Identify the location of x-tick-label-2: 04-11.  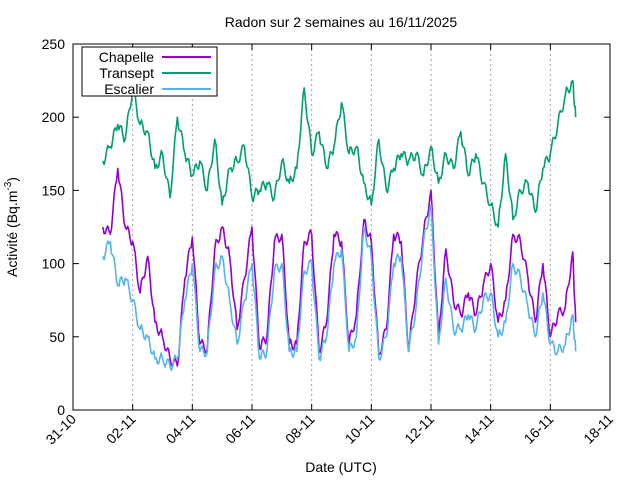
(181, 429).